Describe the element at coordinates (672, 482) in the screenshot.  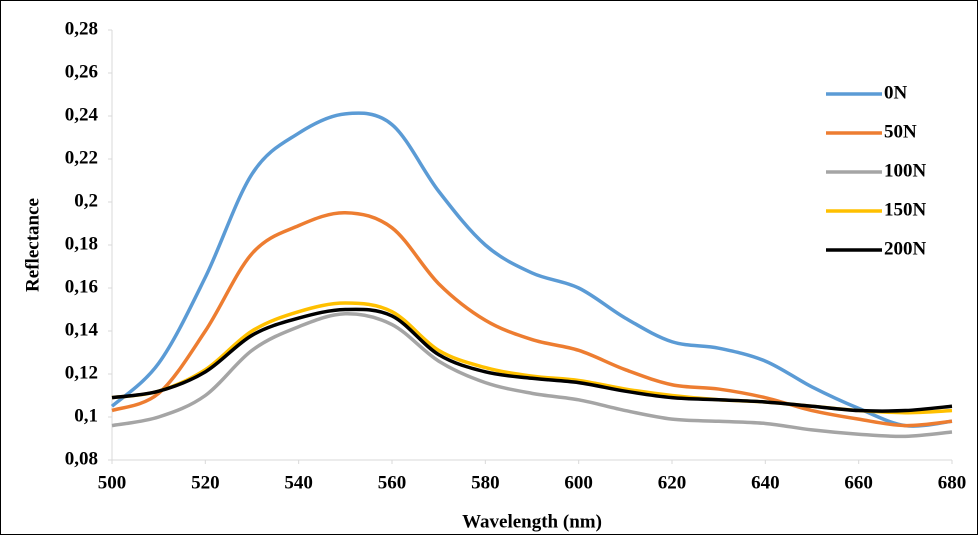
I see `x-tick-label: 620` at that location.